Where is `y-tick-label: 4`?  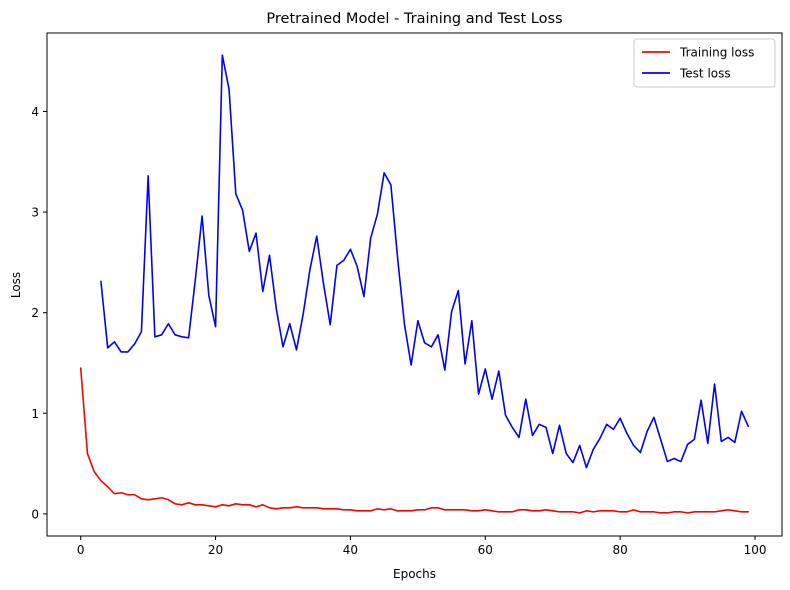
y-tick-label: 4 is located at coordinates (35, 112).